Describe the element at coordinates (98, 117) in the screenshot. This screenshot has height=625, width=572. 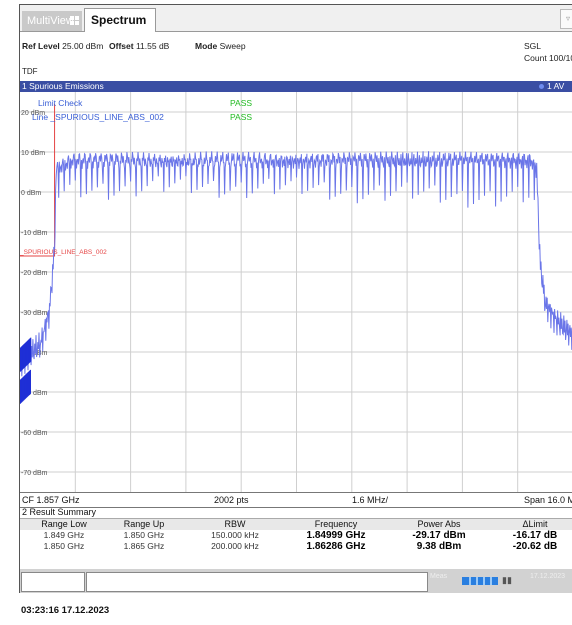
I see `limit-line-name: Line _SPURIOUS_LINE_ABS_002` at that location.